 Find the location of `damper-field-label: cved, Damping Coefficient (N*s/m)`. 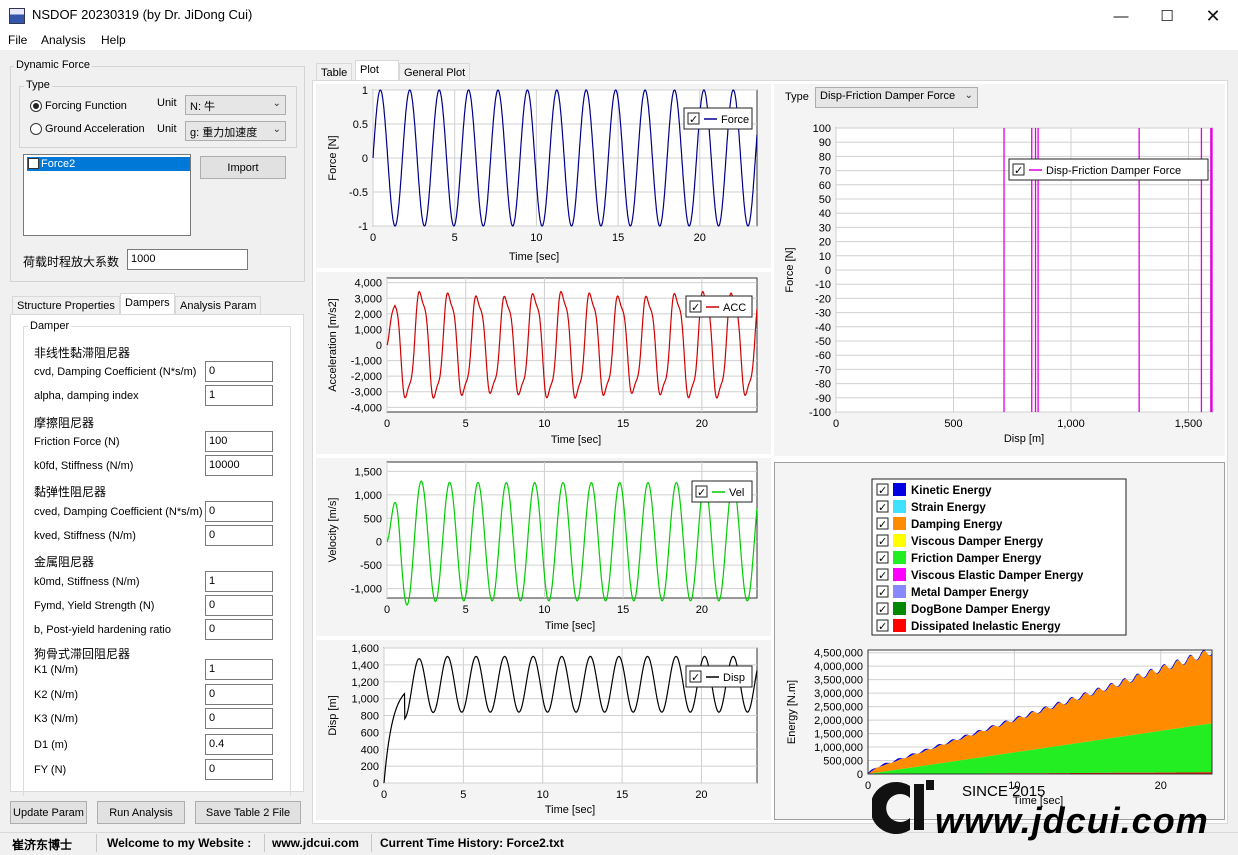

damper-field-label: cved, Damping Coefficient (N*s/m) is located at coordinates (118, 512).